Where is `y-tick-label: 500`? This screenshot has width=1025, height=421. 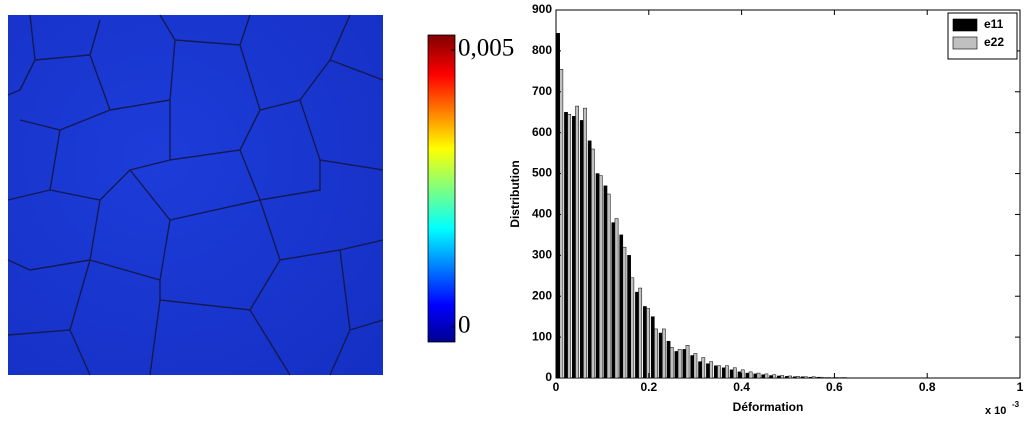 y-tick-label: 500 is located at coordinates (542, 173).